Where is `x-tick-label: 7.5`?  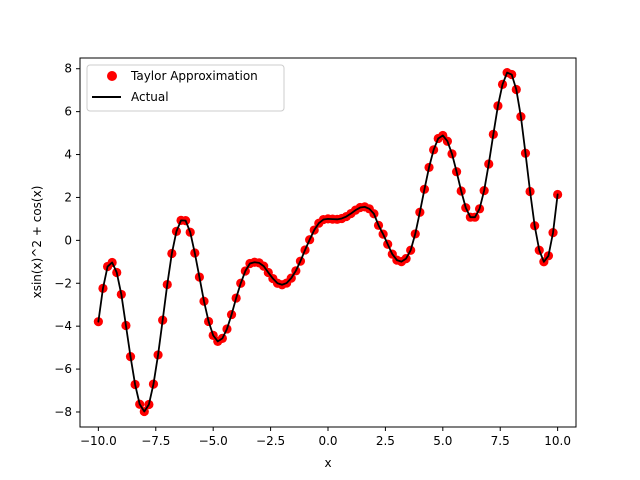
x-tick-label: 7.5 is located at coordinates (500, 441).